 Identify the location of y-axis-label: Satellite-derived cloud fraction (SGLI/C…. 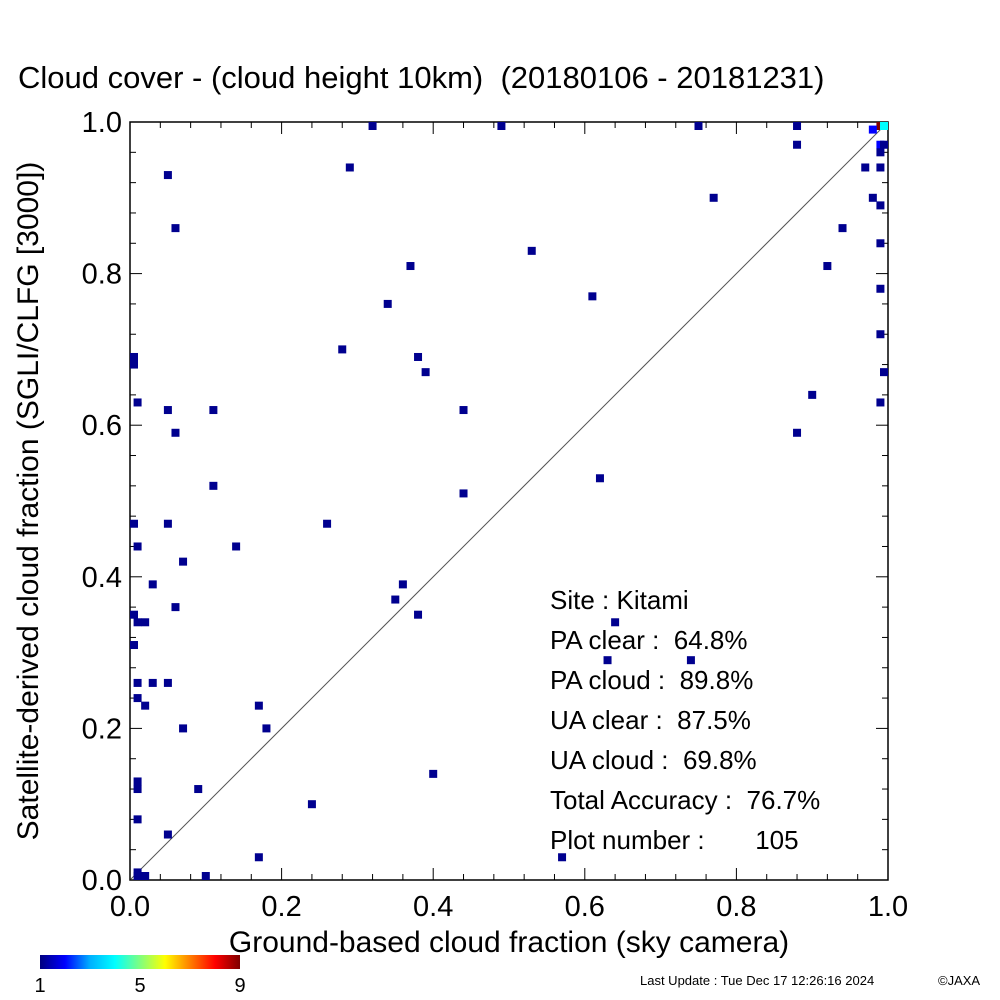
(28, 501).